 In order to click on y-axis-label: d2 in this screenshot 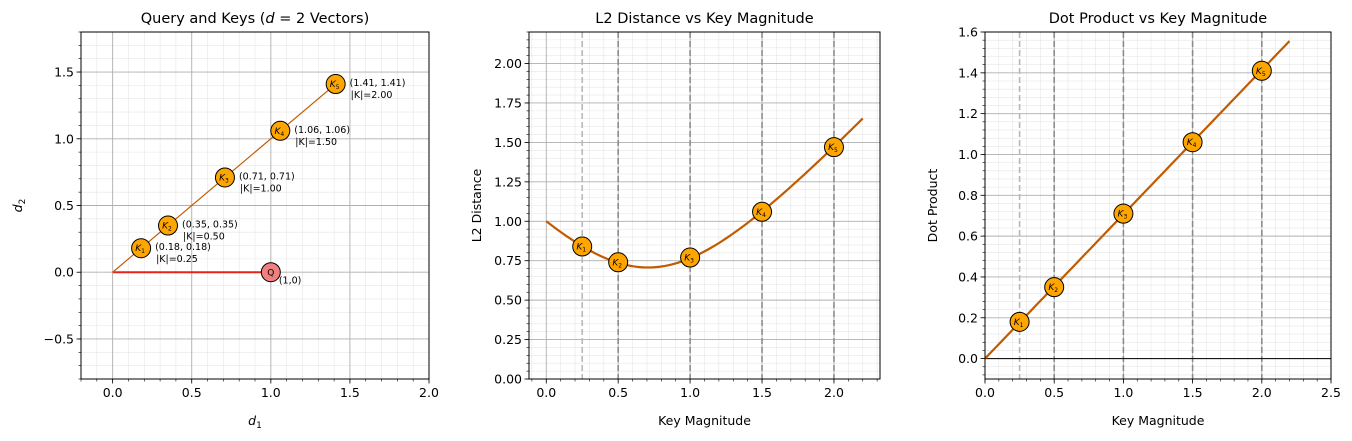, I will do `click(19, 206)`.